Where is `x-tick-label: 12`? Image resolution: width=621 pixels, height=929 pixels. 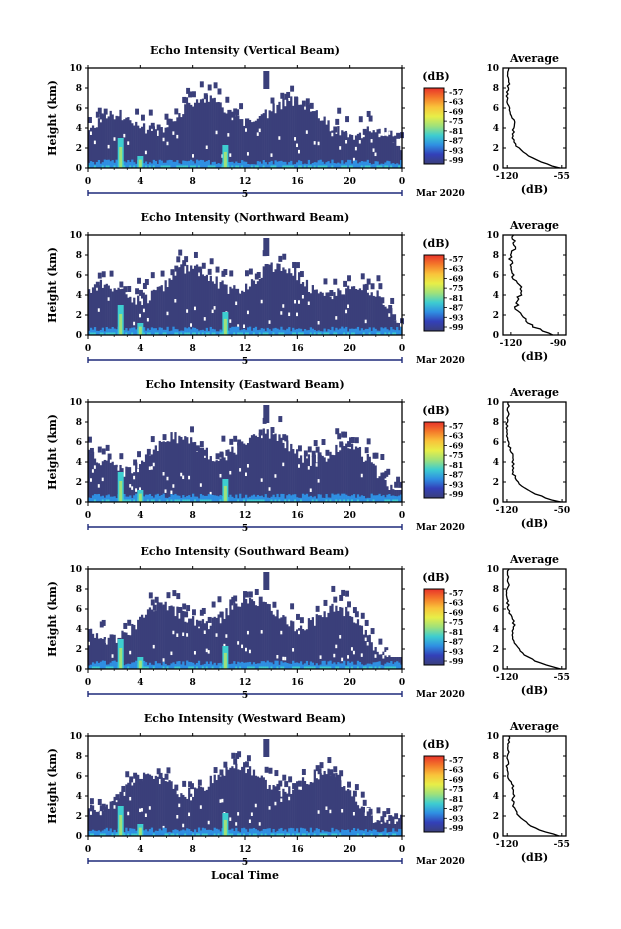 x-tick-label: 12 is located at coordinates (245, 516).